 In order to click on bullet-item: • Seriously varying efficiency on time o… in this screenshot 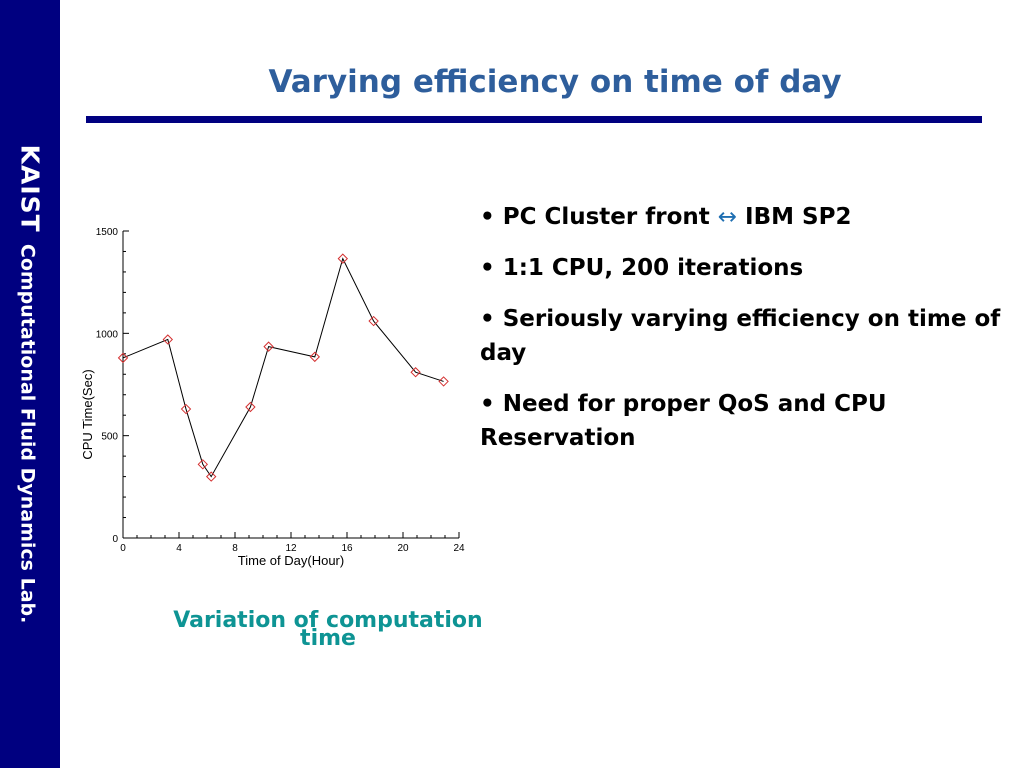, I will do `click(740, 336)`.